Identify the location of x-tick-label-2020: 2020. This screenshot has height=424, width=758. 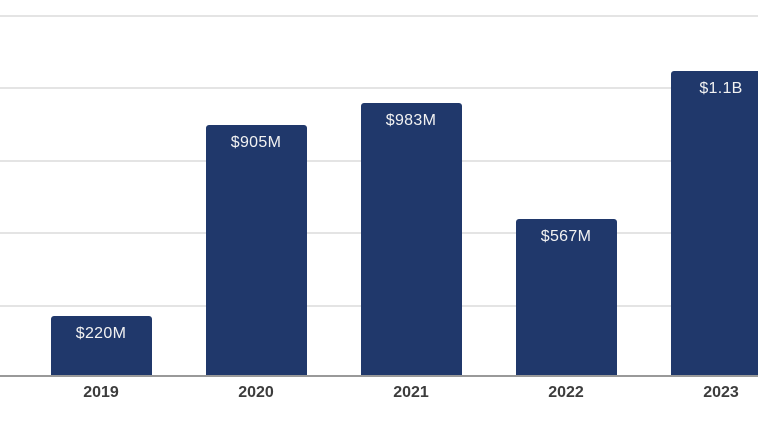
(256, 392).